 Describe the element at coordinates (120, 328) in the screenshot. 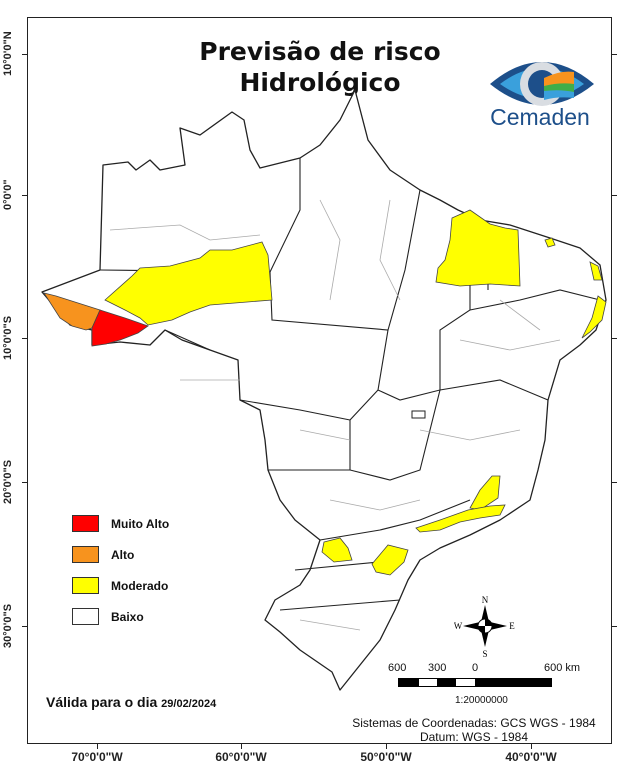

I see `region-muito-alto` at that location.